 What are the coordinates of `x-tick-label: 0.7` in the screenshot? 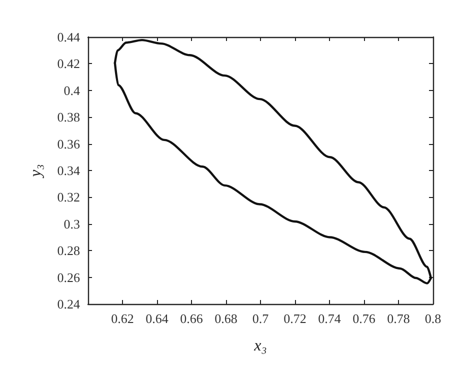 It's located at (261, 318).